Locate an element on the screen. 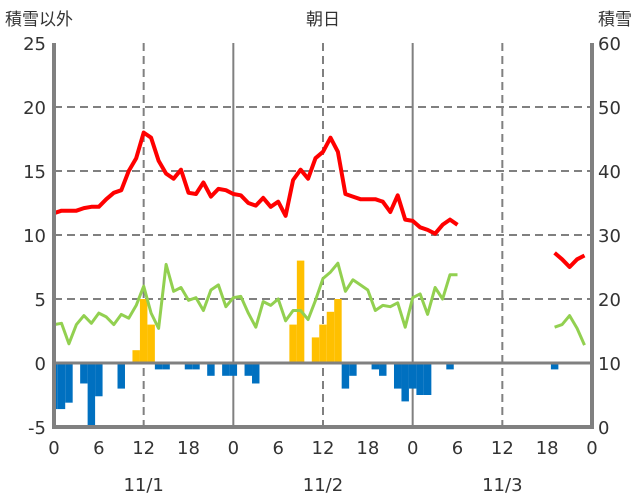  date-label: 11/3 is located at coordinates (502, 485).